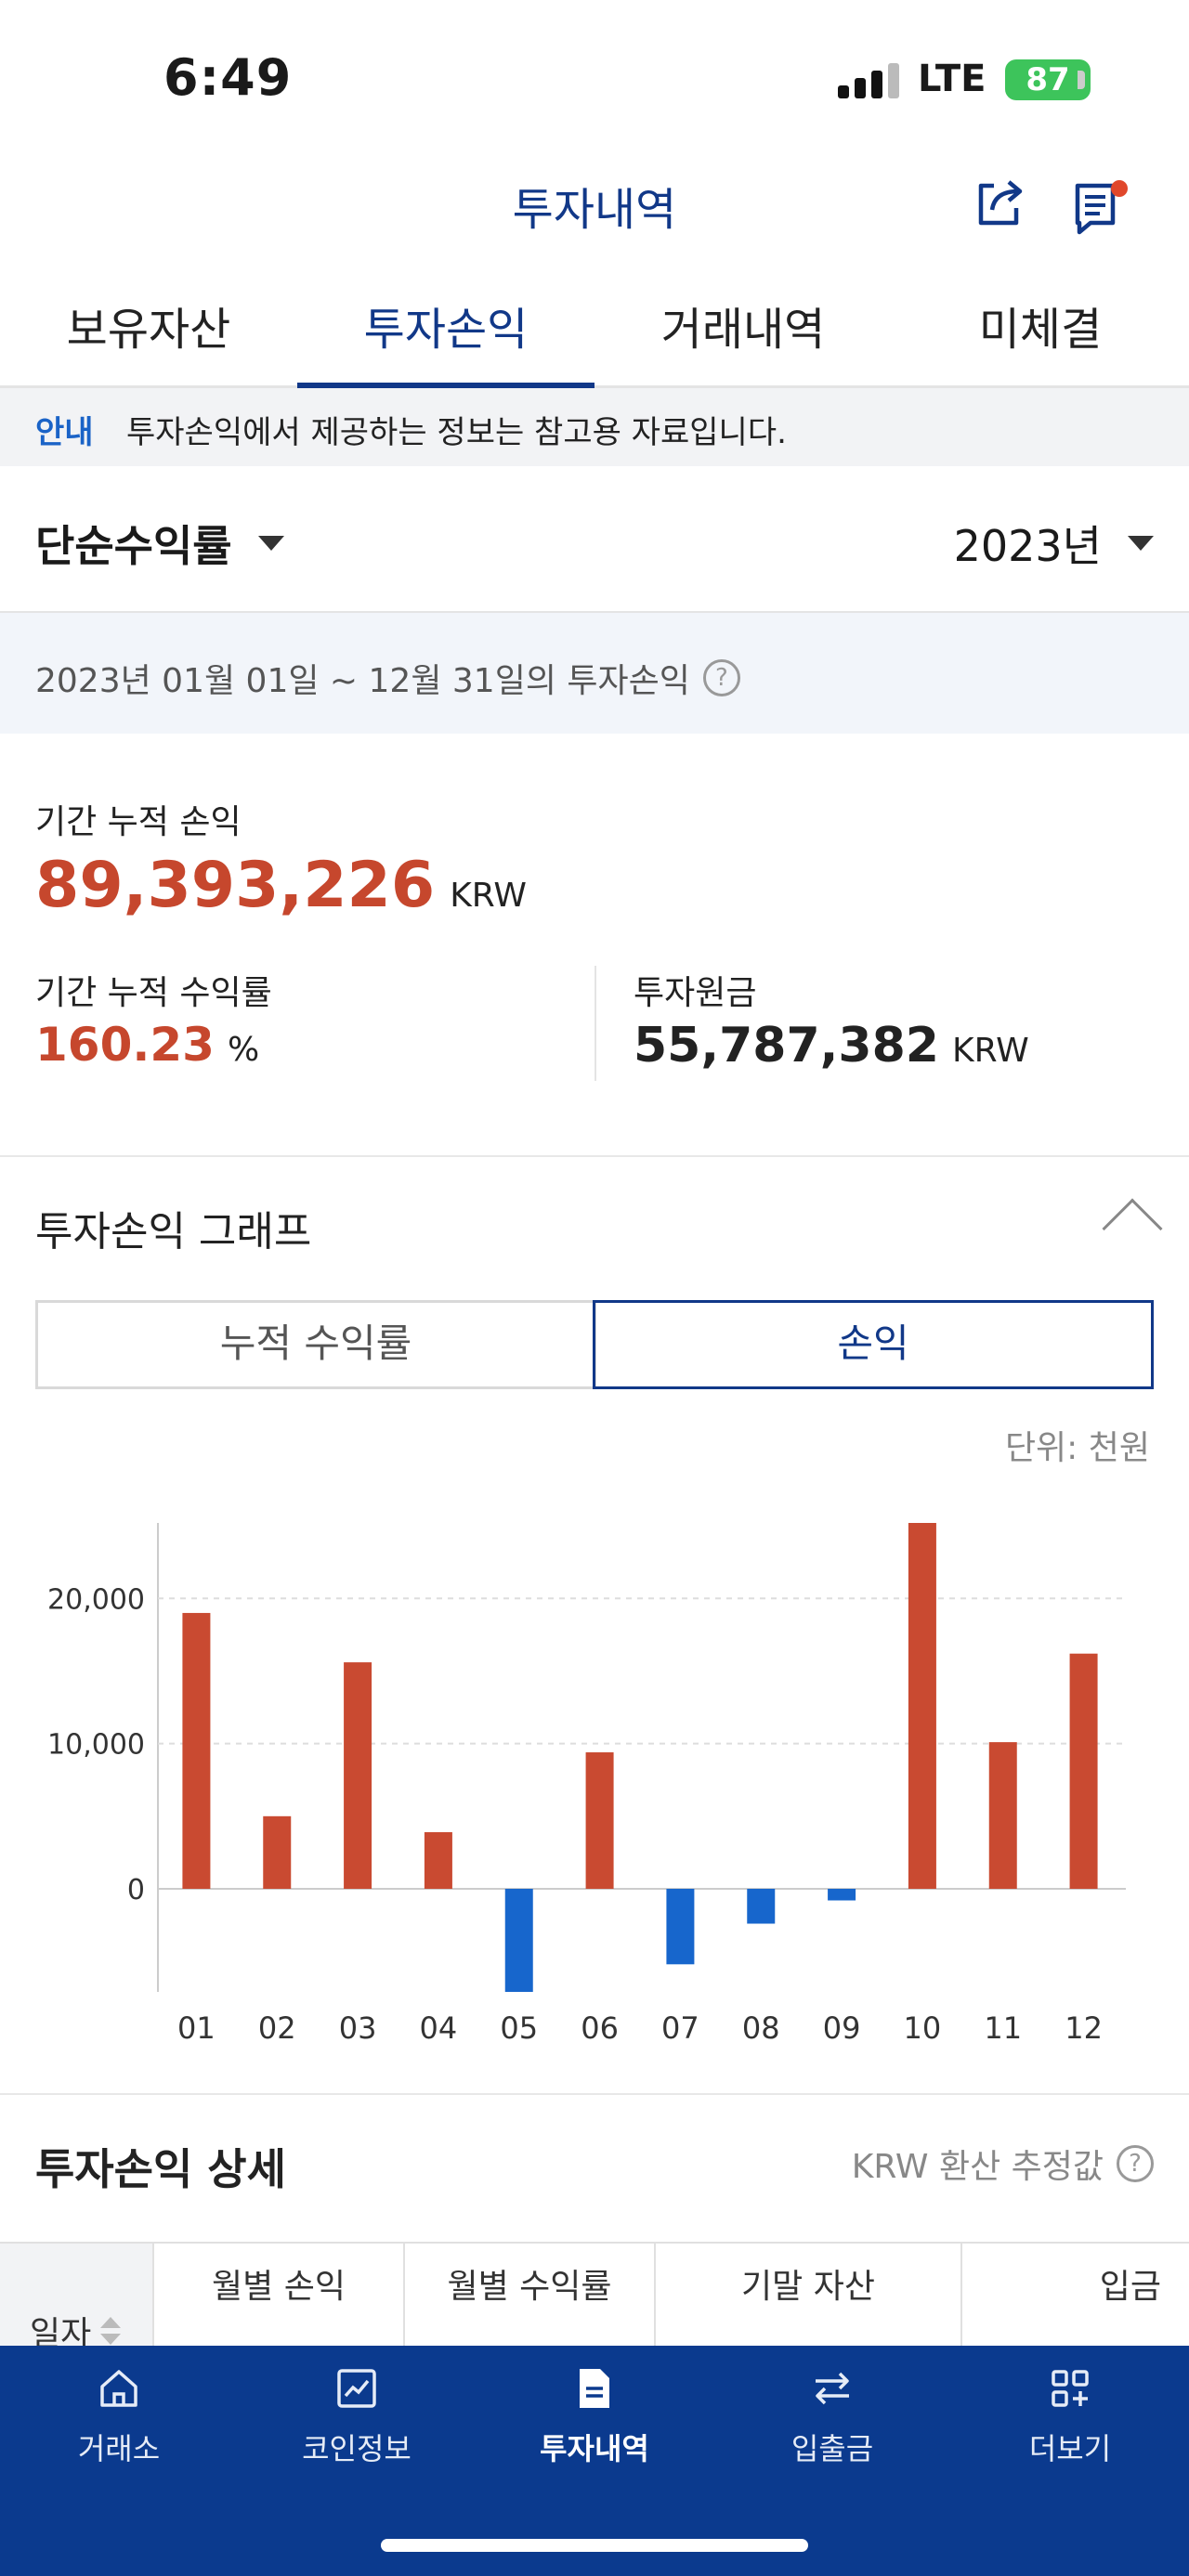 The width and height of the screenshot is (1189, 2576). What do you see at coordinates (978, 2167) in the screenshot?
I see `detail-note-text: KRW 환산 추정값` at bounding box center [978, 2167].